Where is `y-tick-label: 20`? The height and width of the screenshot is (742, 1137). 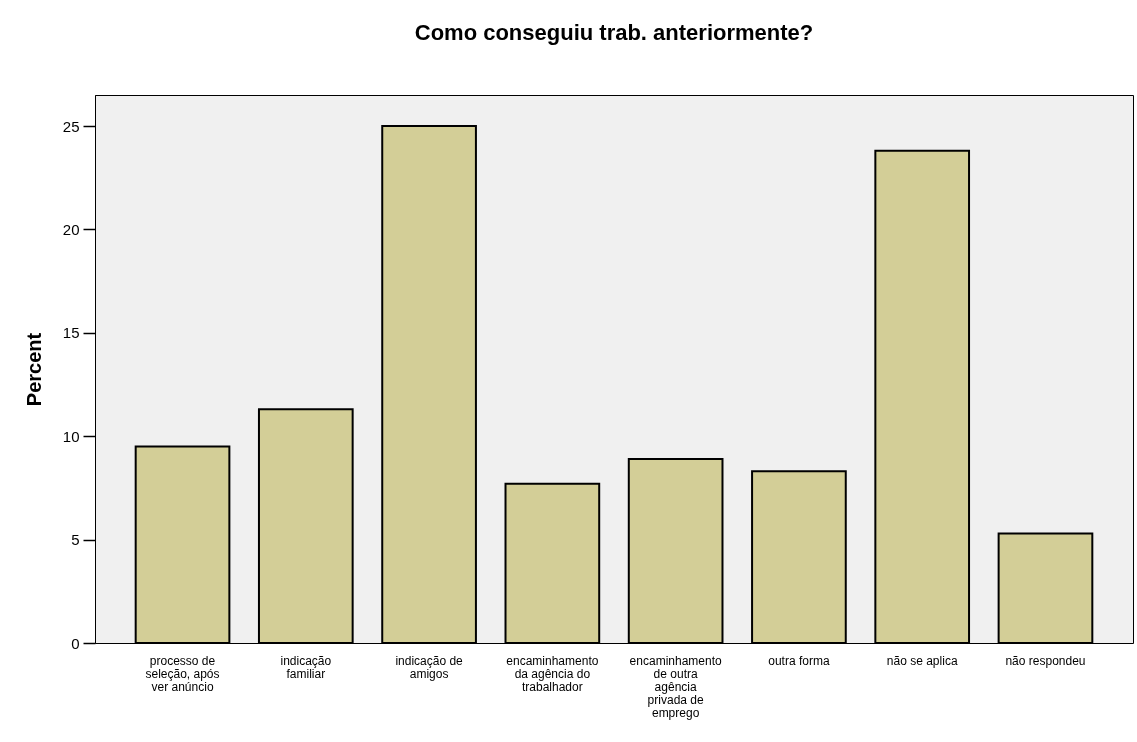
y-tick-label: 20 is located at coordinates (71, 229).